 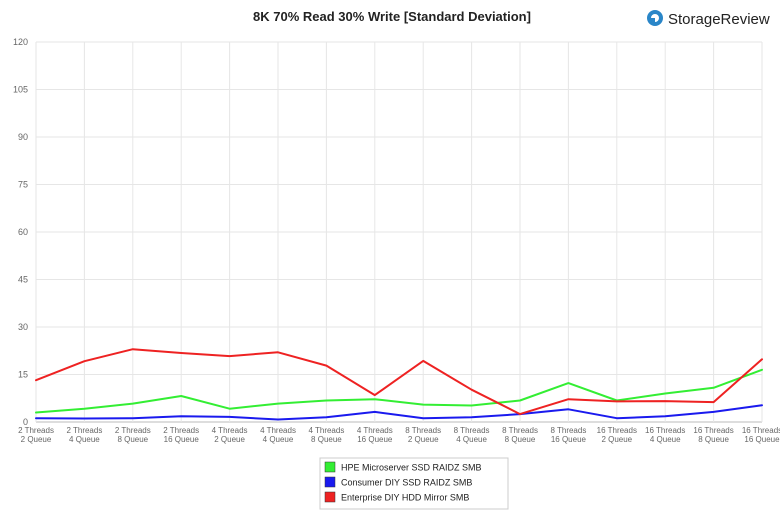 I want to click on x-tick-label: 2 Threads 16 Queue, so click(x=181, y=435).